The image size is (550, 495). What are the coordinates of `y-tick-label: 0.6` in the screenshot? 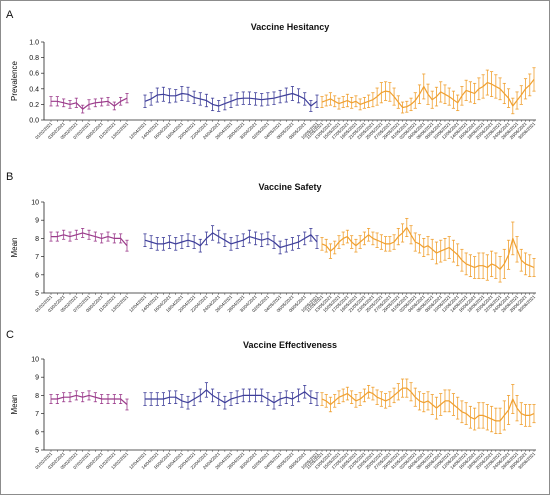 It's located at (34, 74).